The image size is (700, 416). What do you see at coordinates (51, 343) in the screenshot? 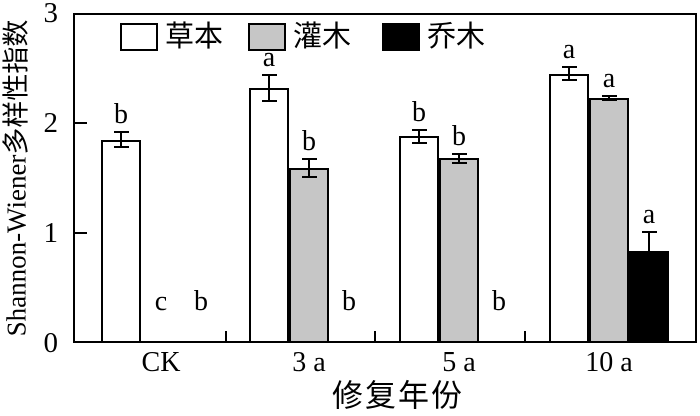
I see `y-tick-label: 0` at bounding box center [51, 343].